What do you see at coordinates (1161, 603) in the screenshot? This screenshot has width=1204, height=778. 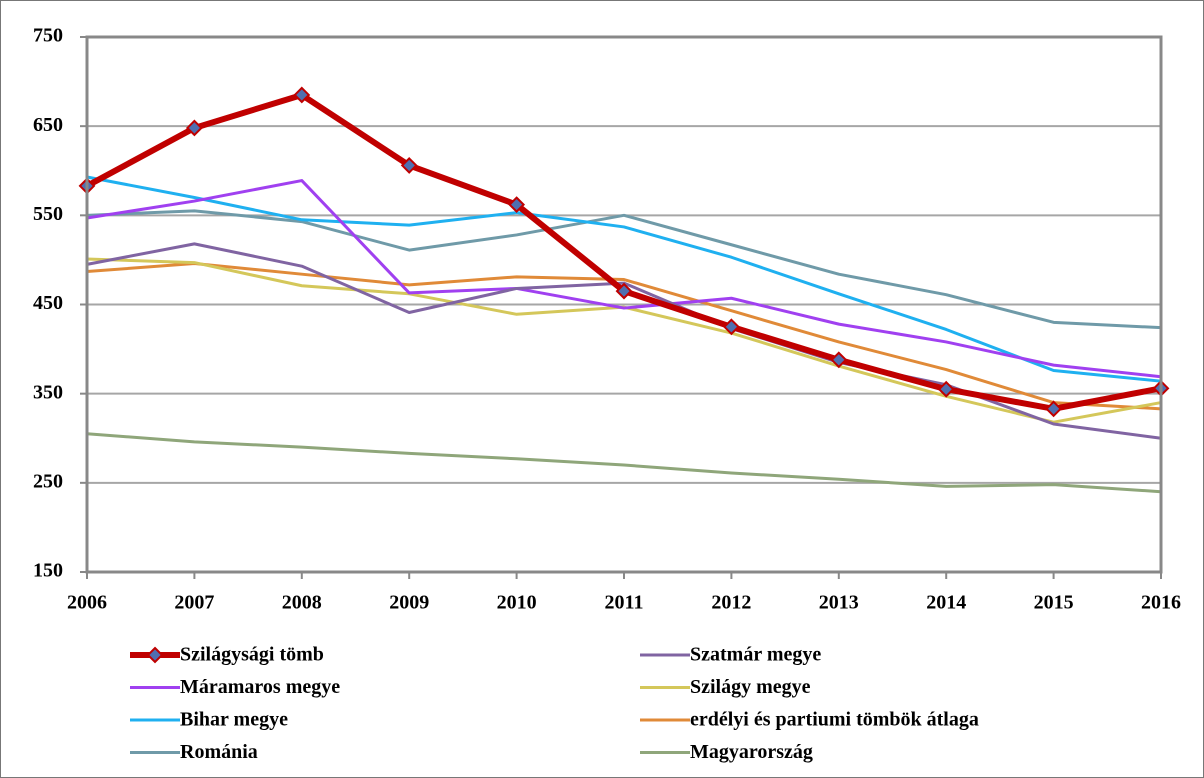 I see `x-tick-label: 2016` at bounding box center [1161, 603].